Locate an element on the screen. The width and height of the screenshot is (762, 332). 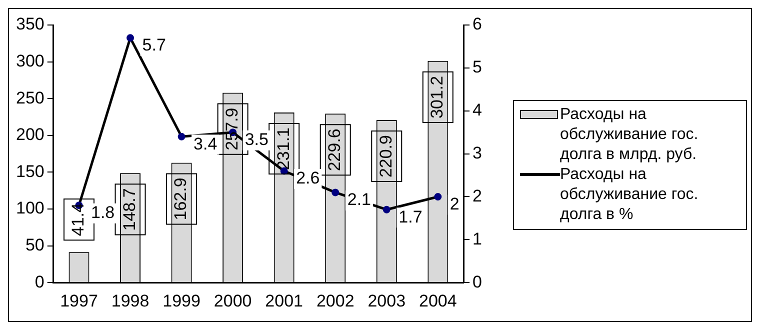
y-tick-label: 150 is located at coordinates (30, 171).